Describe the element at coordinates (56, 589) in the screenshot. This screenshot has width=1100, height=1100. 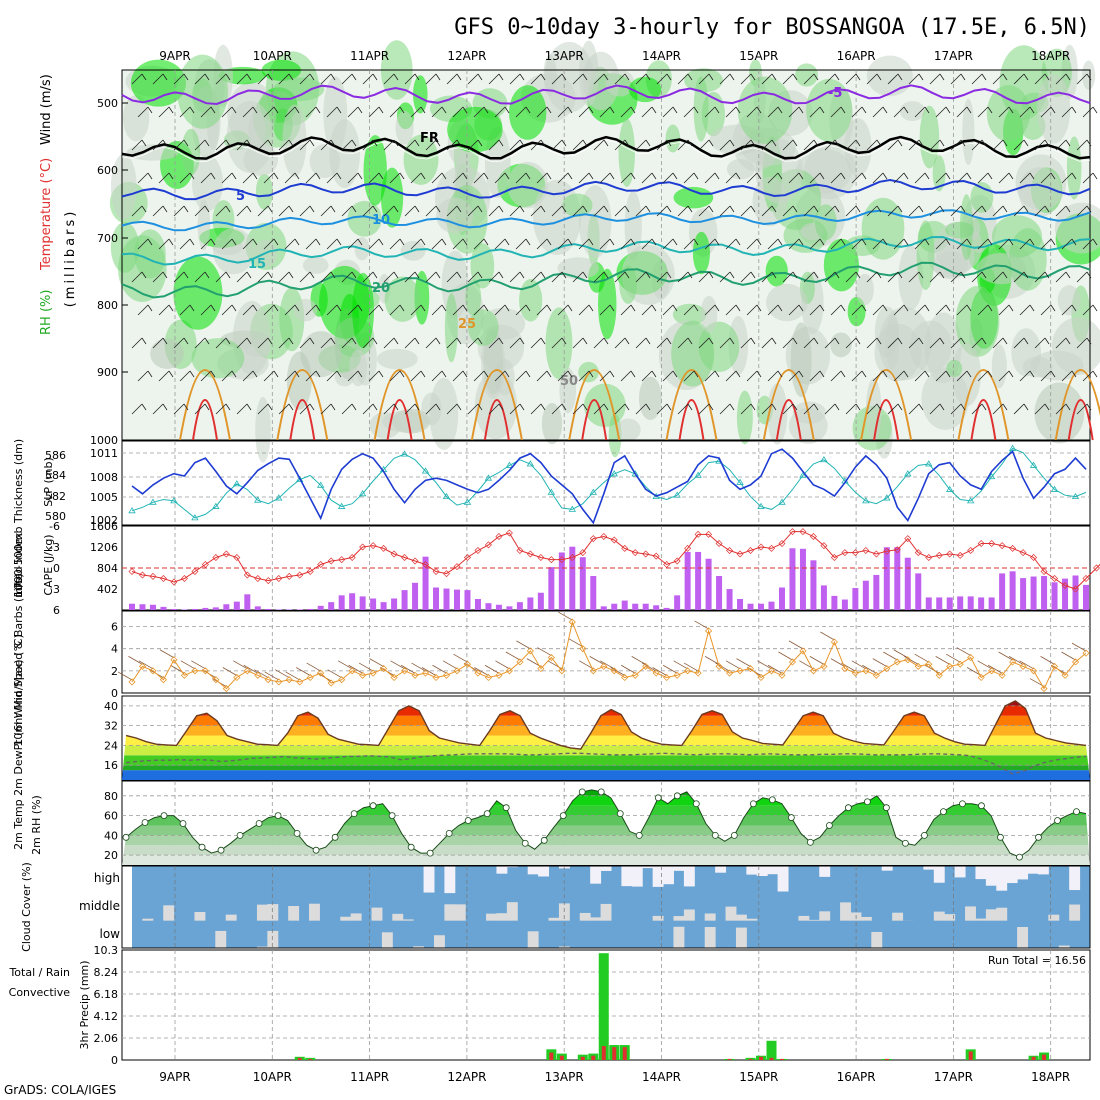
I see `y-tick-label: 3` at that location.